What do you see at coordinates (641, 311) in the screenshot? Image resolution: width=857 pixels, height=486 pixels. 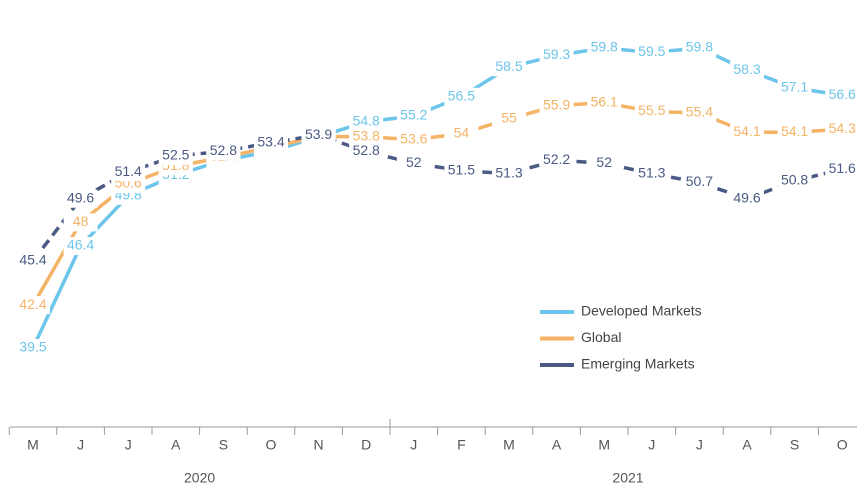 I see `legend-label: Developed Markets` at bounding box center [641, 311].